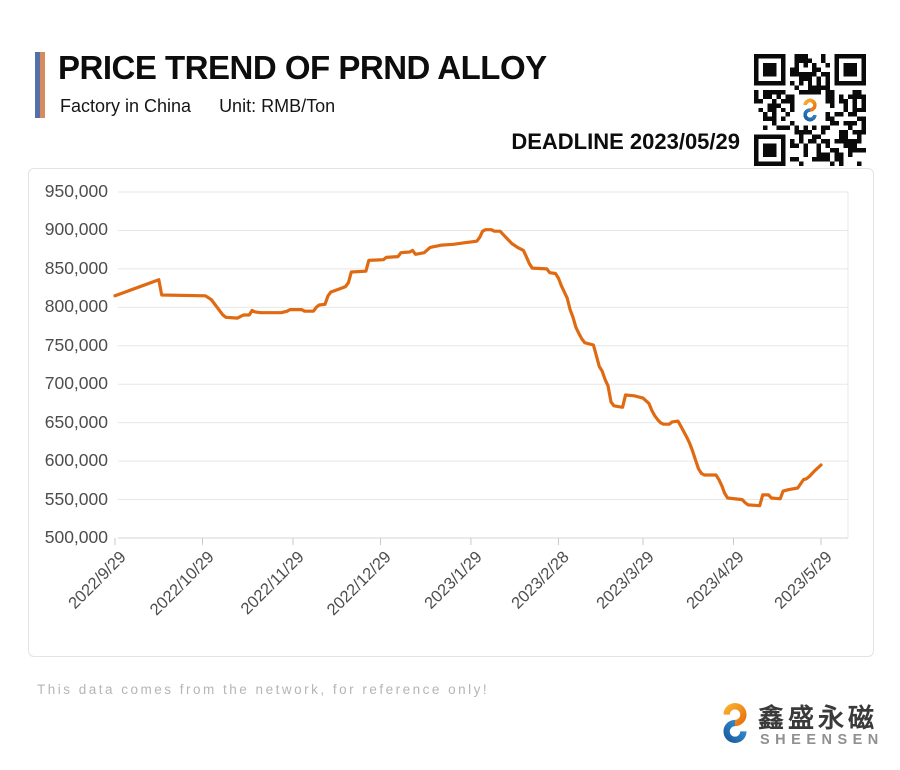  What do you see at coordinates (735, 723) in the screenshot?
I see `sheensen-s-icon` at bounding box center [735, 723].